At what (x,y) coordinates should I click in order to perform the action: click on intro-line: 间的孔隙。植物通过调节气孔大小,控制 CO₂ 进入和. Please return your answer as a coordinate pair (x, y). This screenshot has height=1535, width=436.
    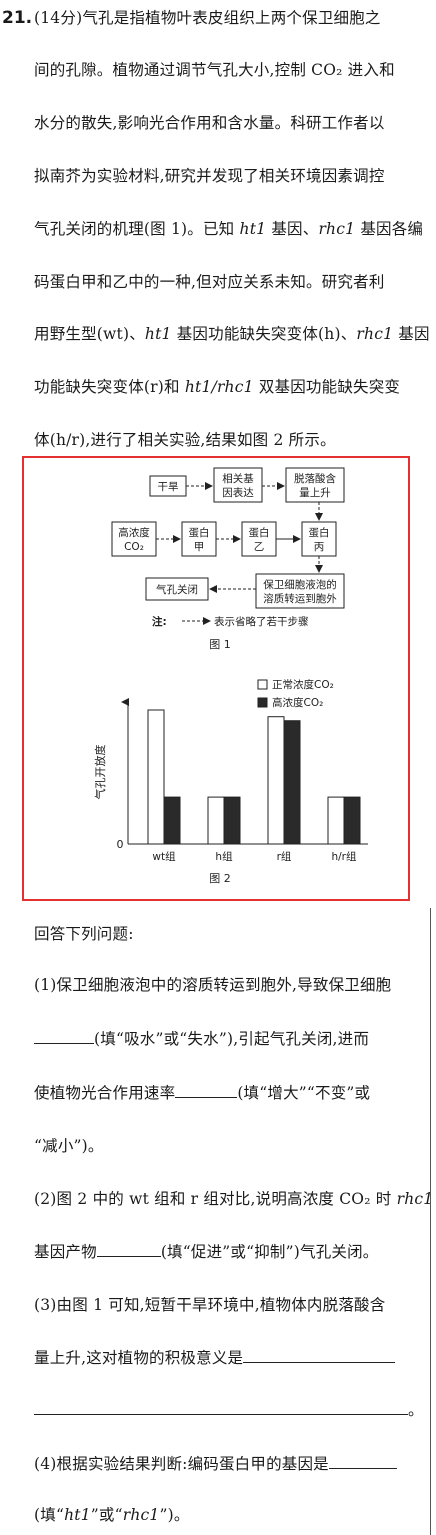
    Looking at the image, I should click on (214, 70).